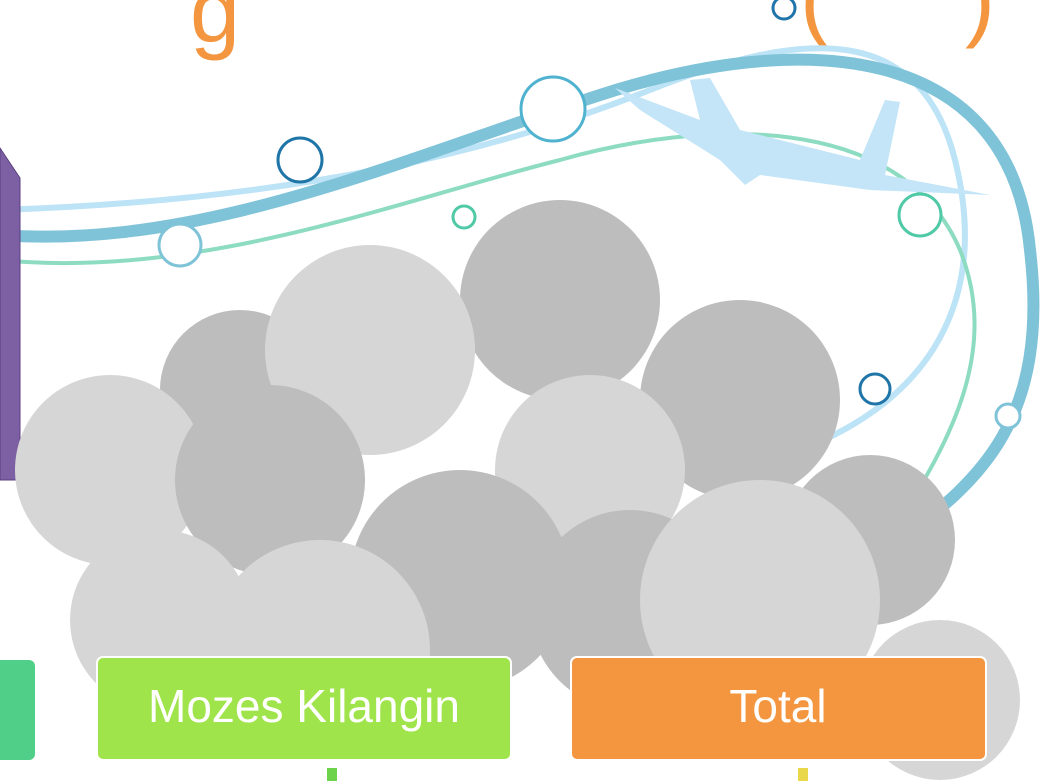  Describe the element at coordinates (215, 31) in the screenshot. I see `title-fragment: g` at that location.